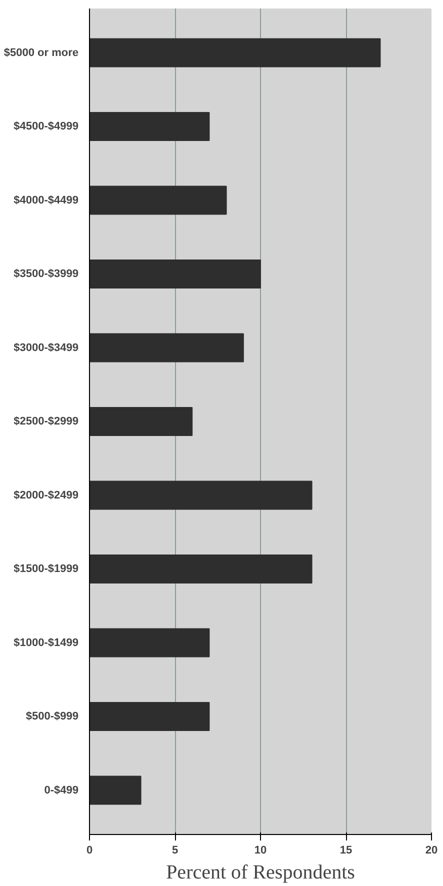  I want to click on y-tick-label: $4500-$4999, so click(46, 126).